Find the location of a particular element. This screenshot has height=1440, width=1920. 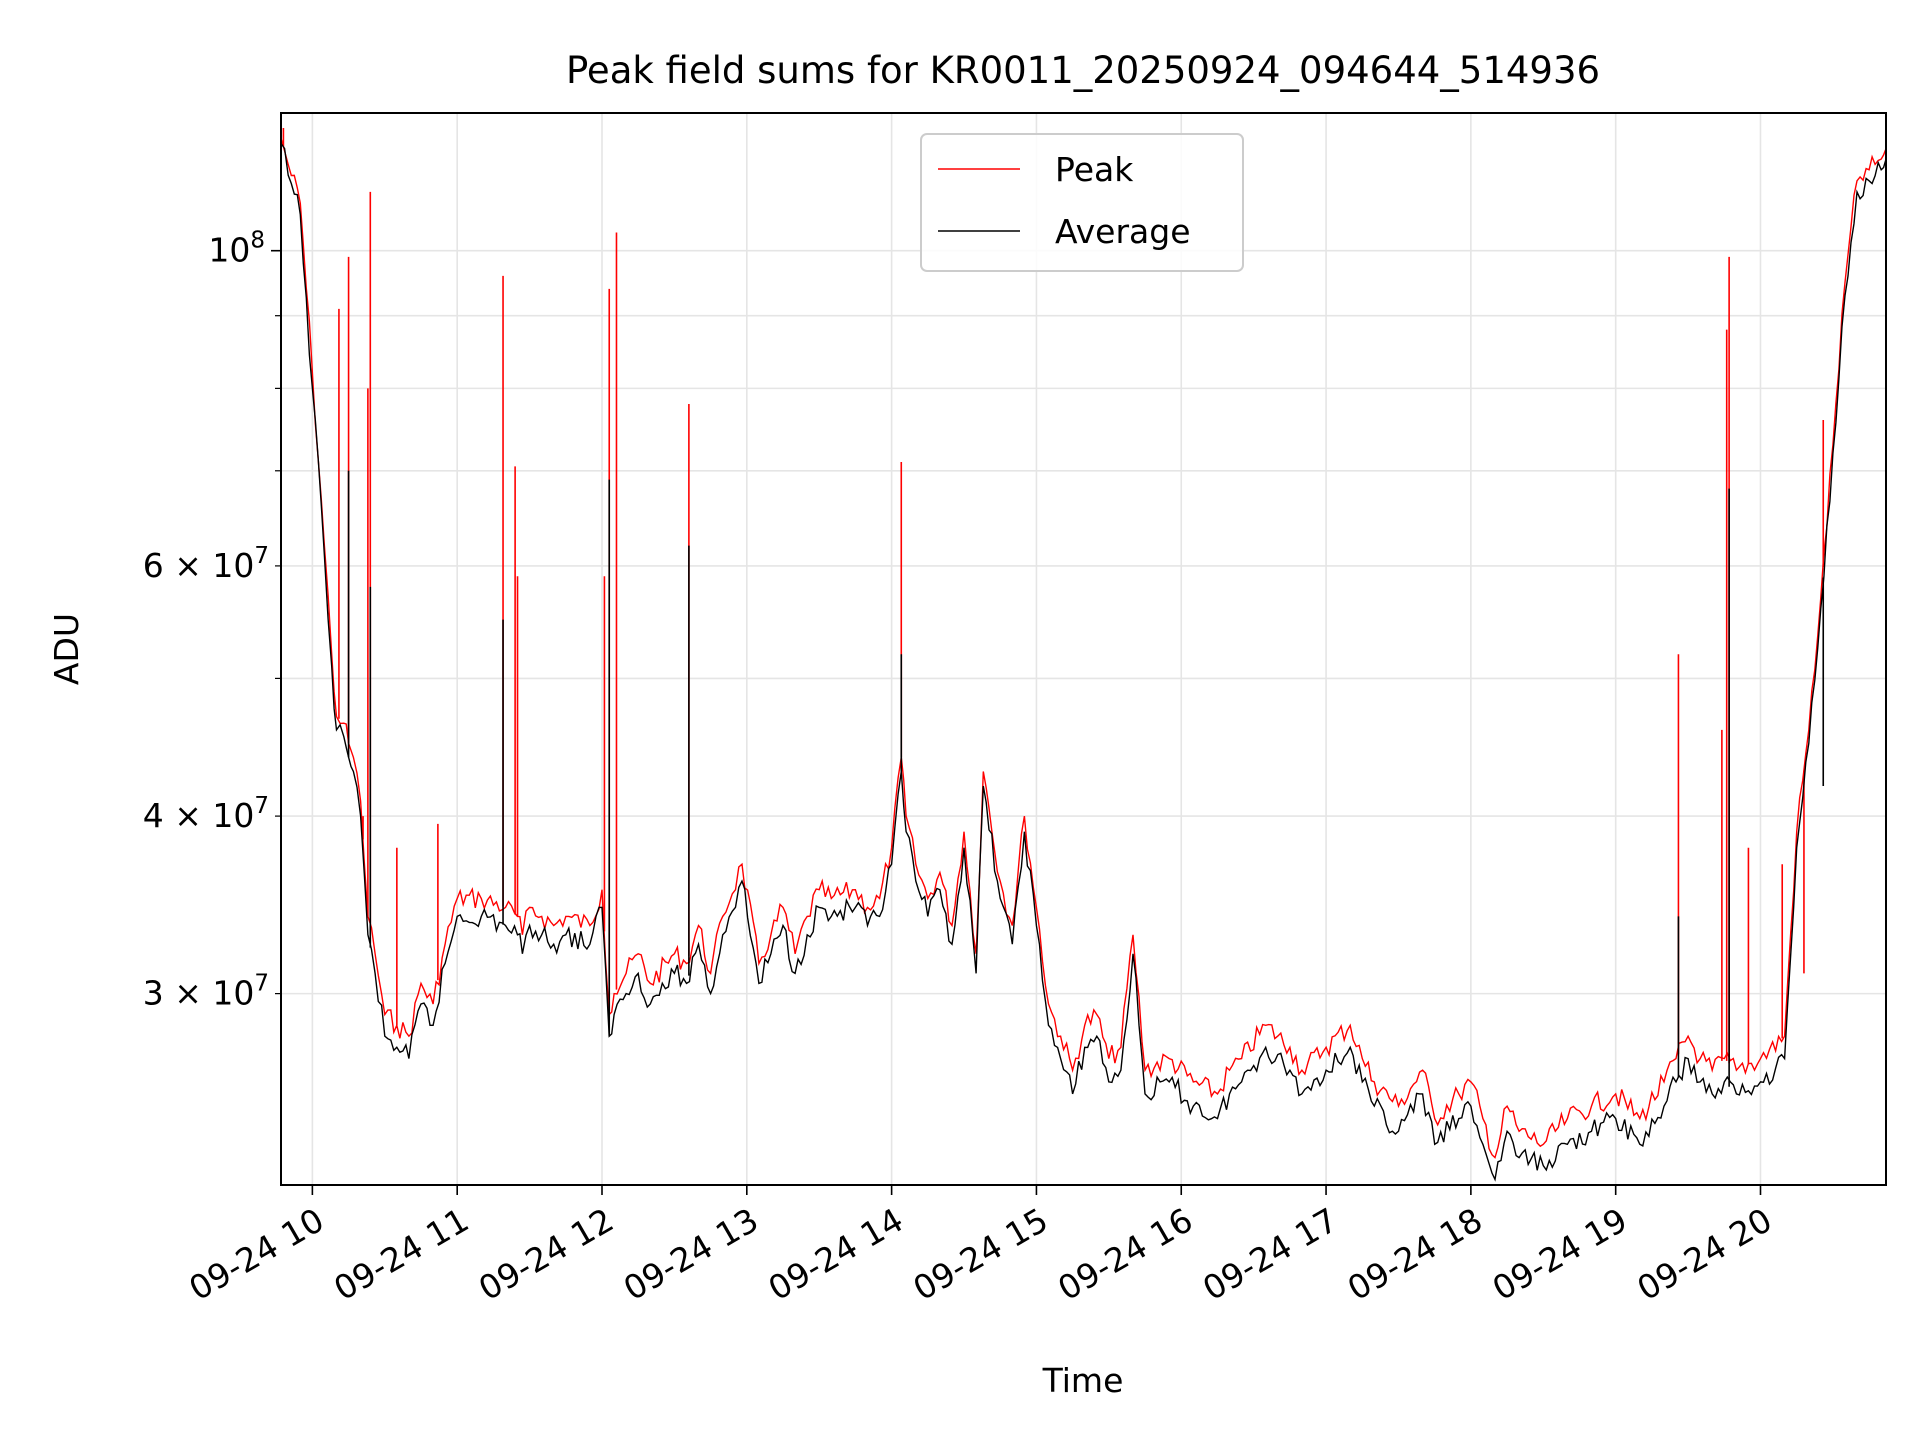

legend-label-peak: Peak is located at coordinates (1094, 169).